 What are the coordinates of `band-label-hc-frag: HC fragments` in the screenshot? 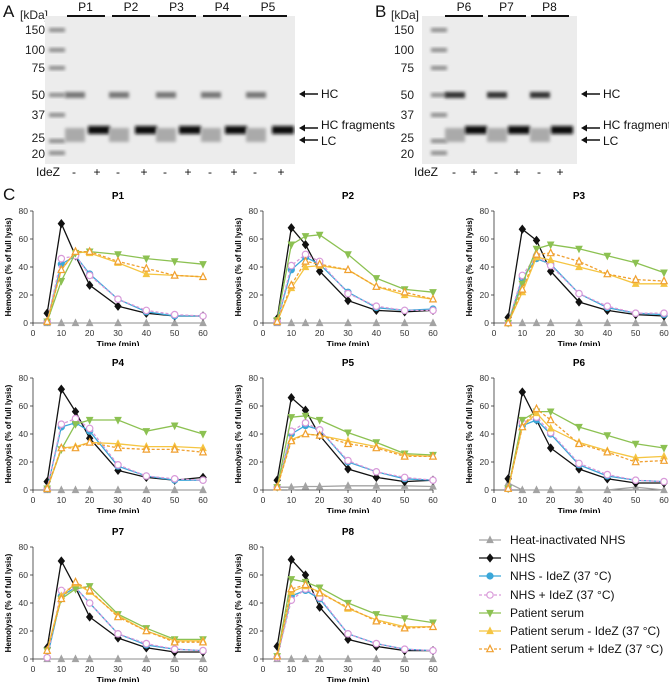 It's located at (358, 125).